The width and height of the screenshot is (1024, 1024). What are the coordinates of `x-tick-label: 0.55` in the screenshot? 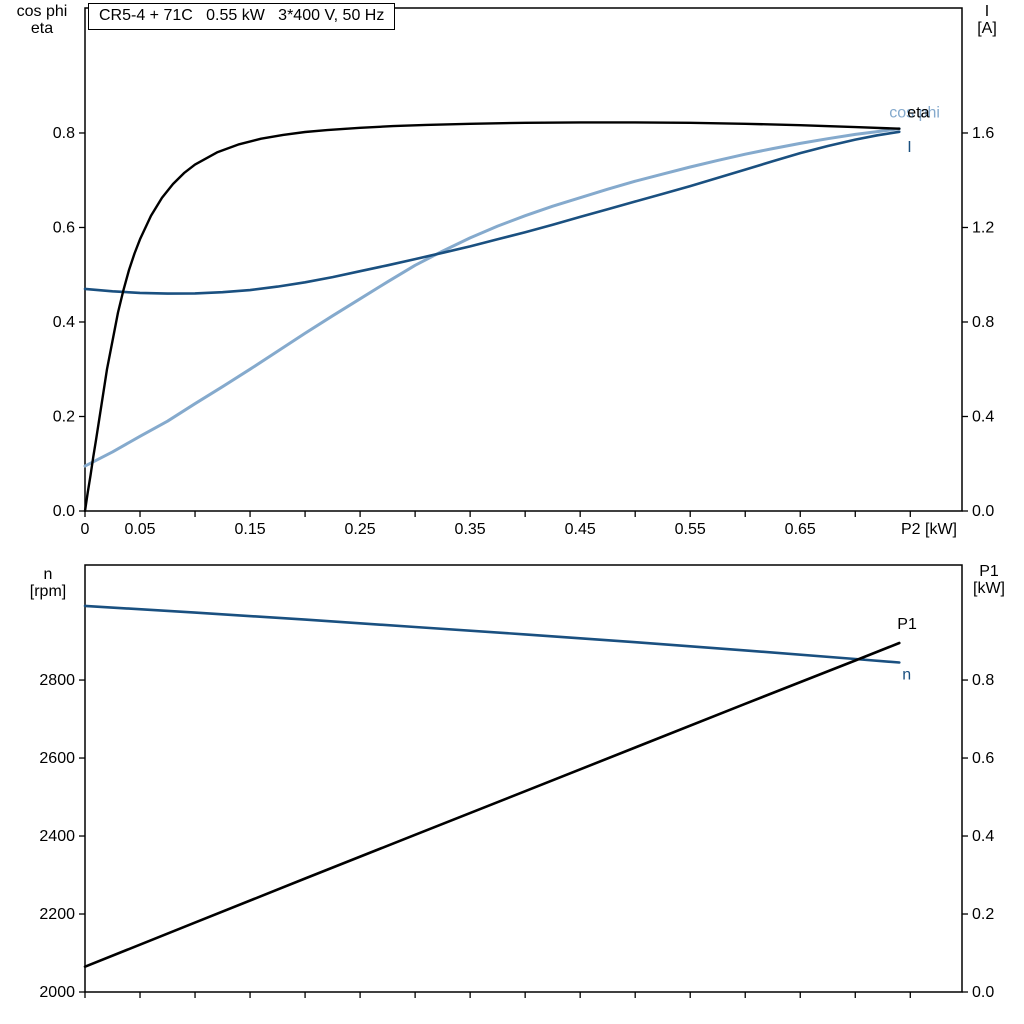 It's located at (690, 529).